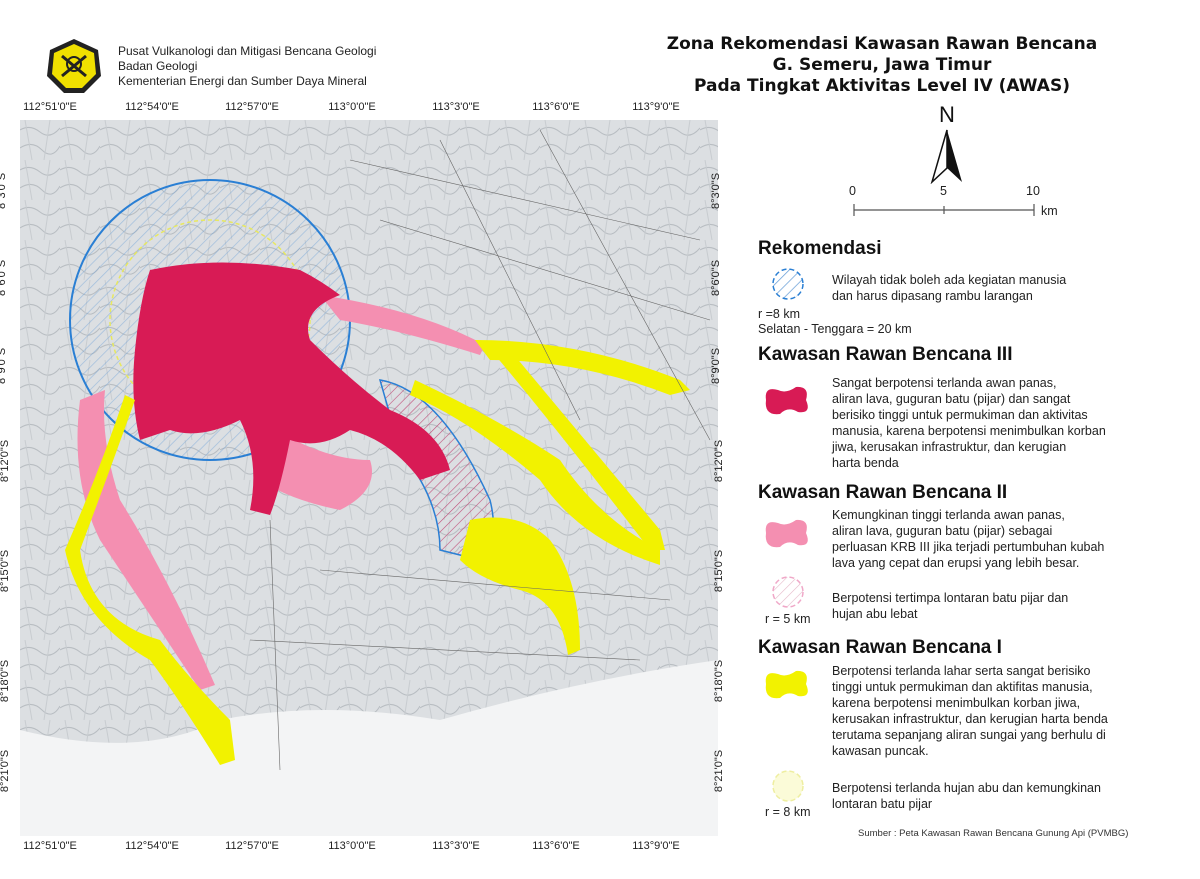 The image size is (1200, 879). What do you see at coordinates (943, 191) in the screenshot?
I see `scale-tick-label: 5` at bounding box center [943, 191].